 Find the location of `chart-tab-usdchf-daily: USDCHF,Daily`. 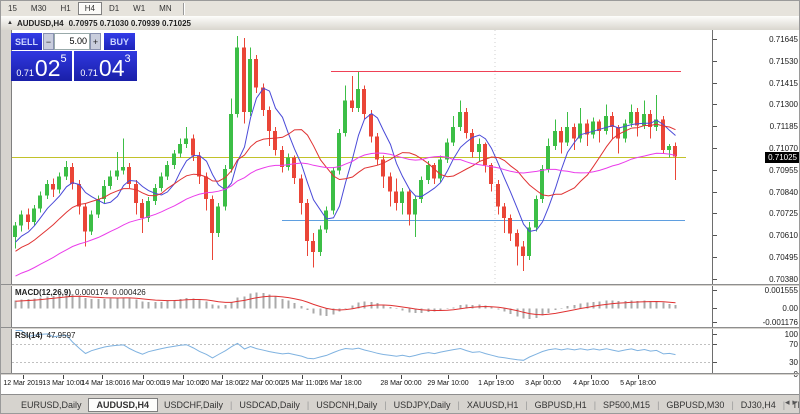

chart-tab-usdchf-daily: USDCHF,Daily is located at coordinates (194, 405).